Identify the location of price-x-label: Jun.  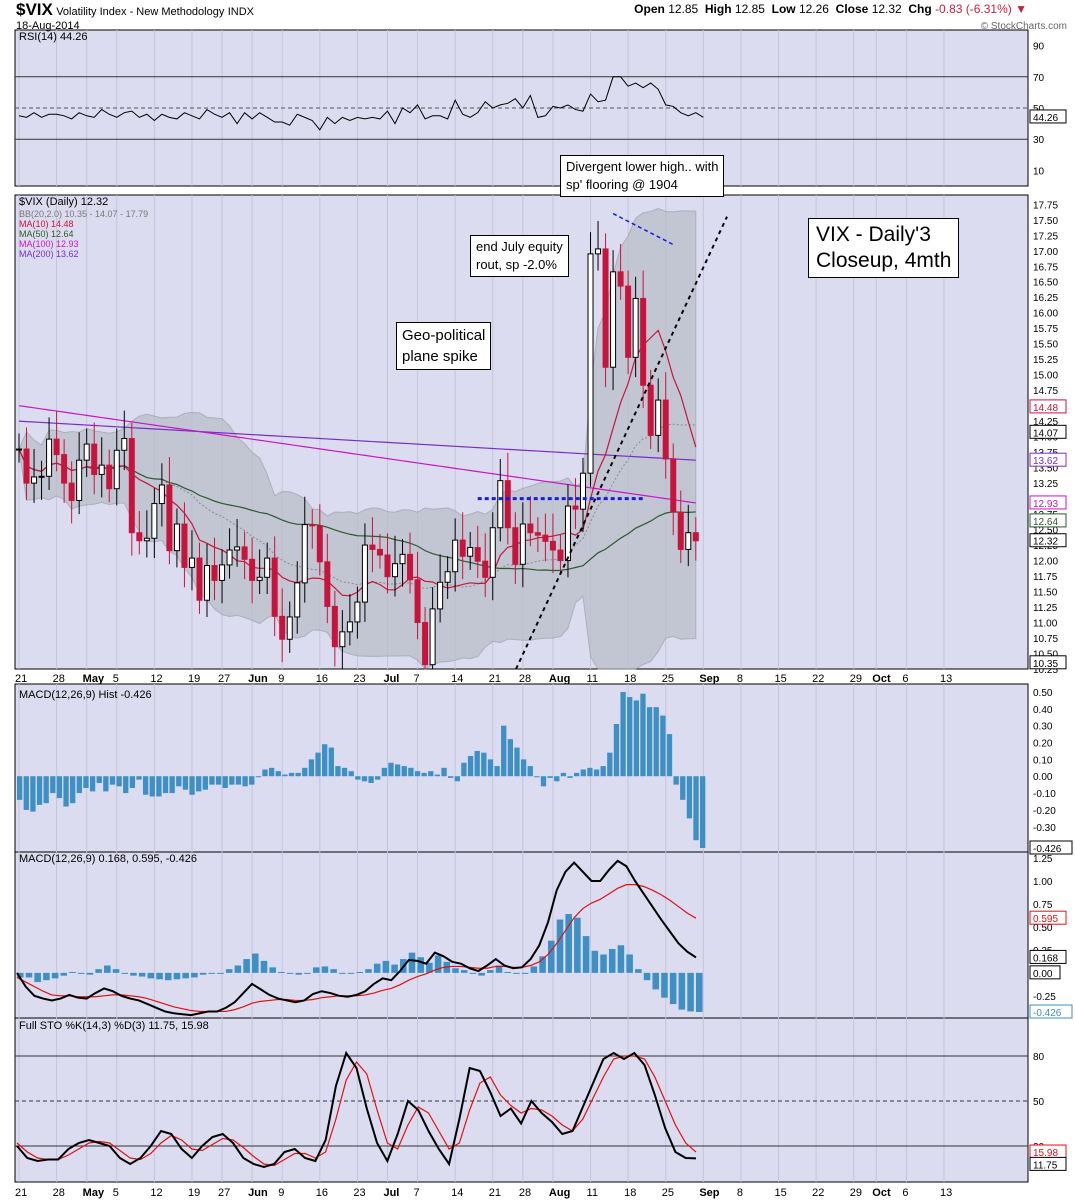
(258, 679).